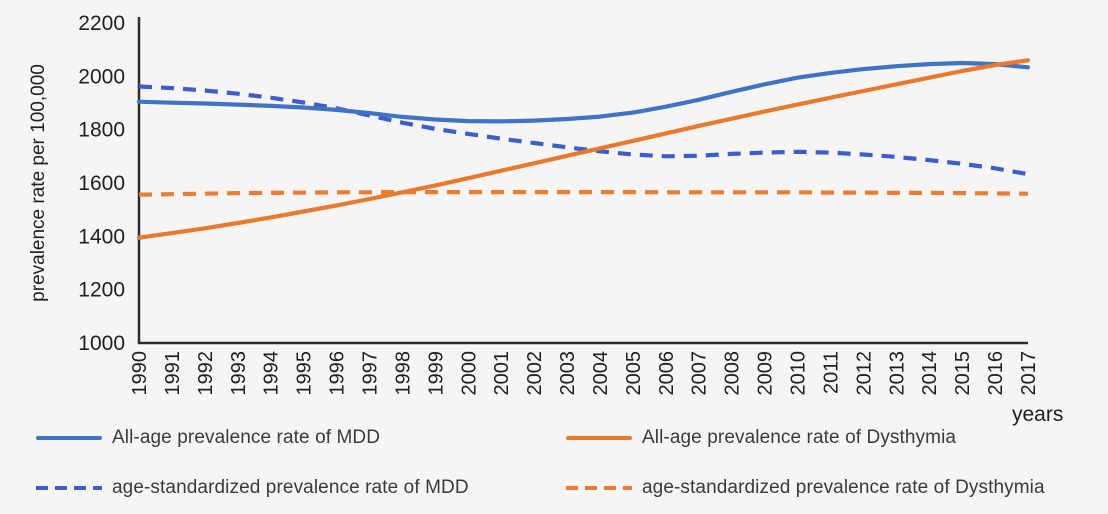 The image size is (1108, 514). I want to click on legend-item-all-age-dysthymia: All-age prevalence rate of Dysthymia, so click(837, 438).